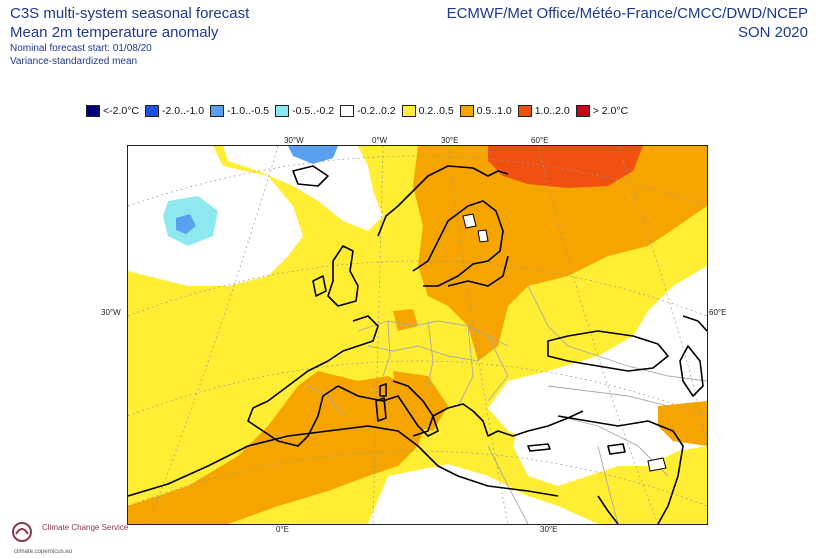 The image size is (830, 558). I want to click on legend-label: 0.5..1.0, so click(494, 111).